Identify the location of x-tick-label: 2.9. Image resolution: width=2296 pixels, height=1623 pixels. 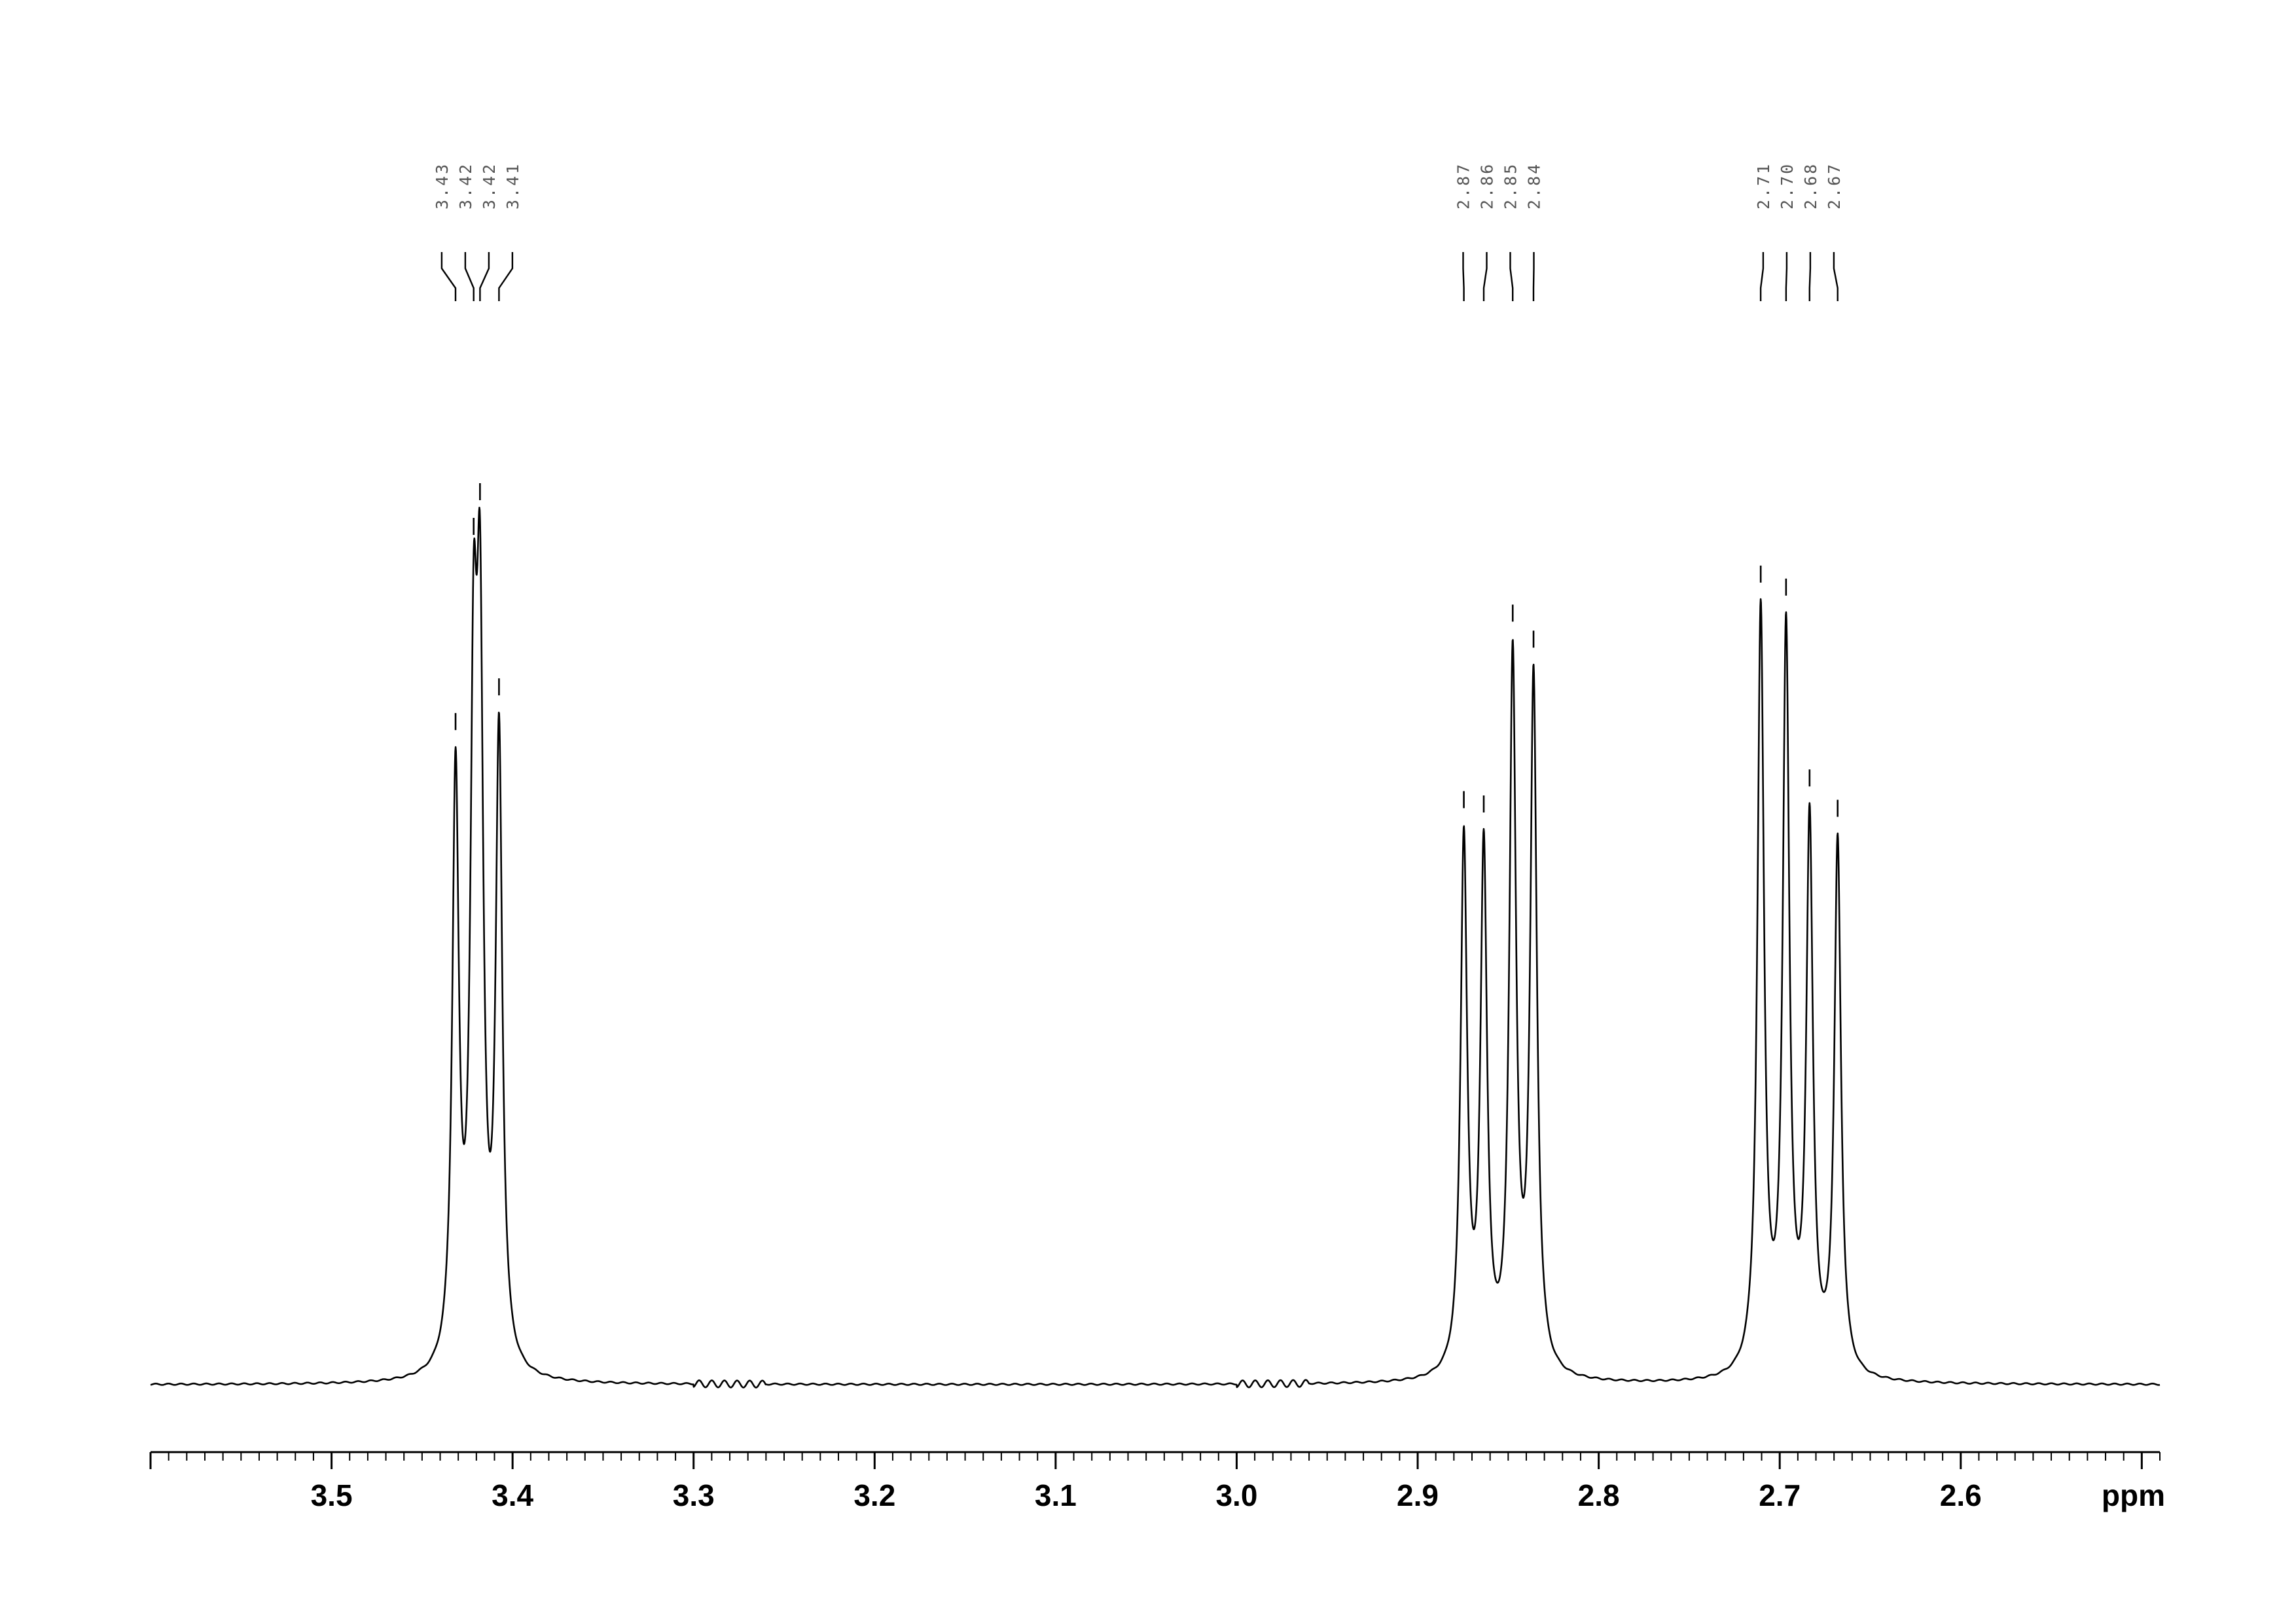
(1418, 1495).